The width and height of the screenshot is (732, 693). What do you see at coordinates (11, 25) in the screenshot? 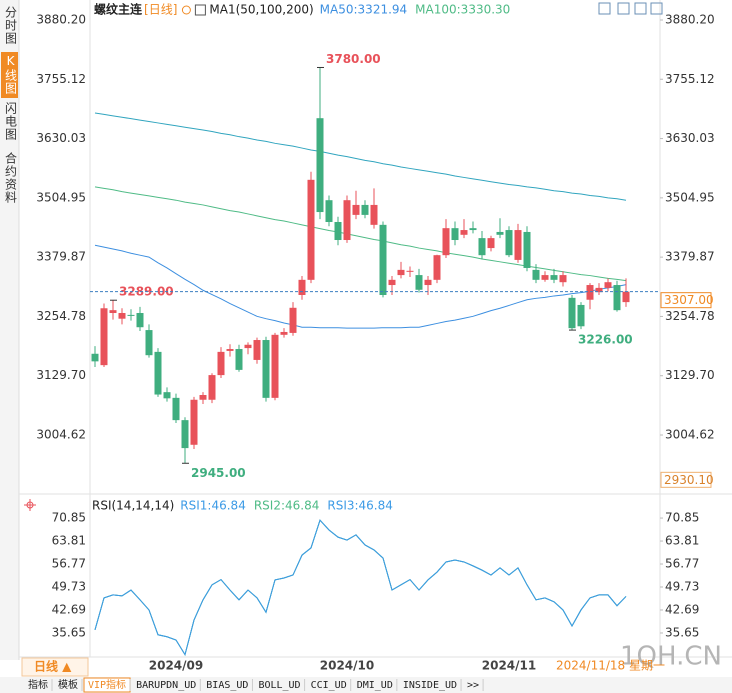
I see `sidebar-tab: 分时图` at bounding box center [11, 25].